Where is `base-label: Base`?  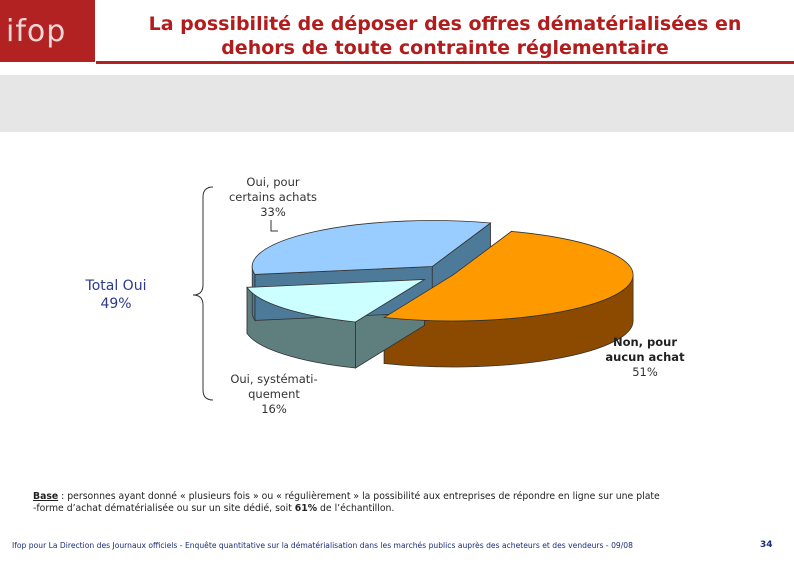
base-label: Base is located at coordinates (46, 496).